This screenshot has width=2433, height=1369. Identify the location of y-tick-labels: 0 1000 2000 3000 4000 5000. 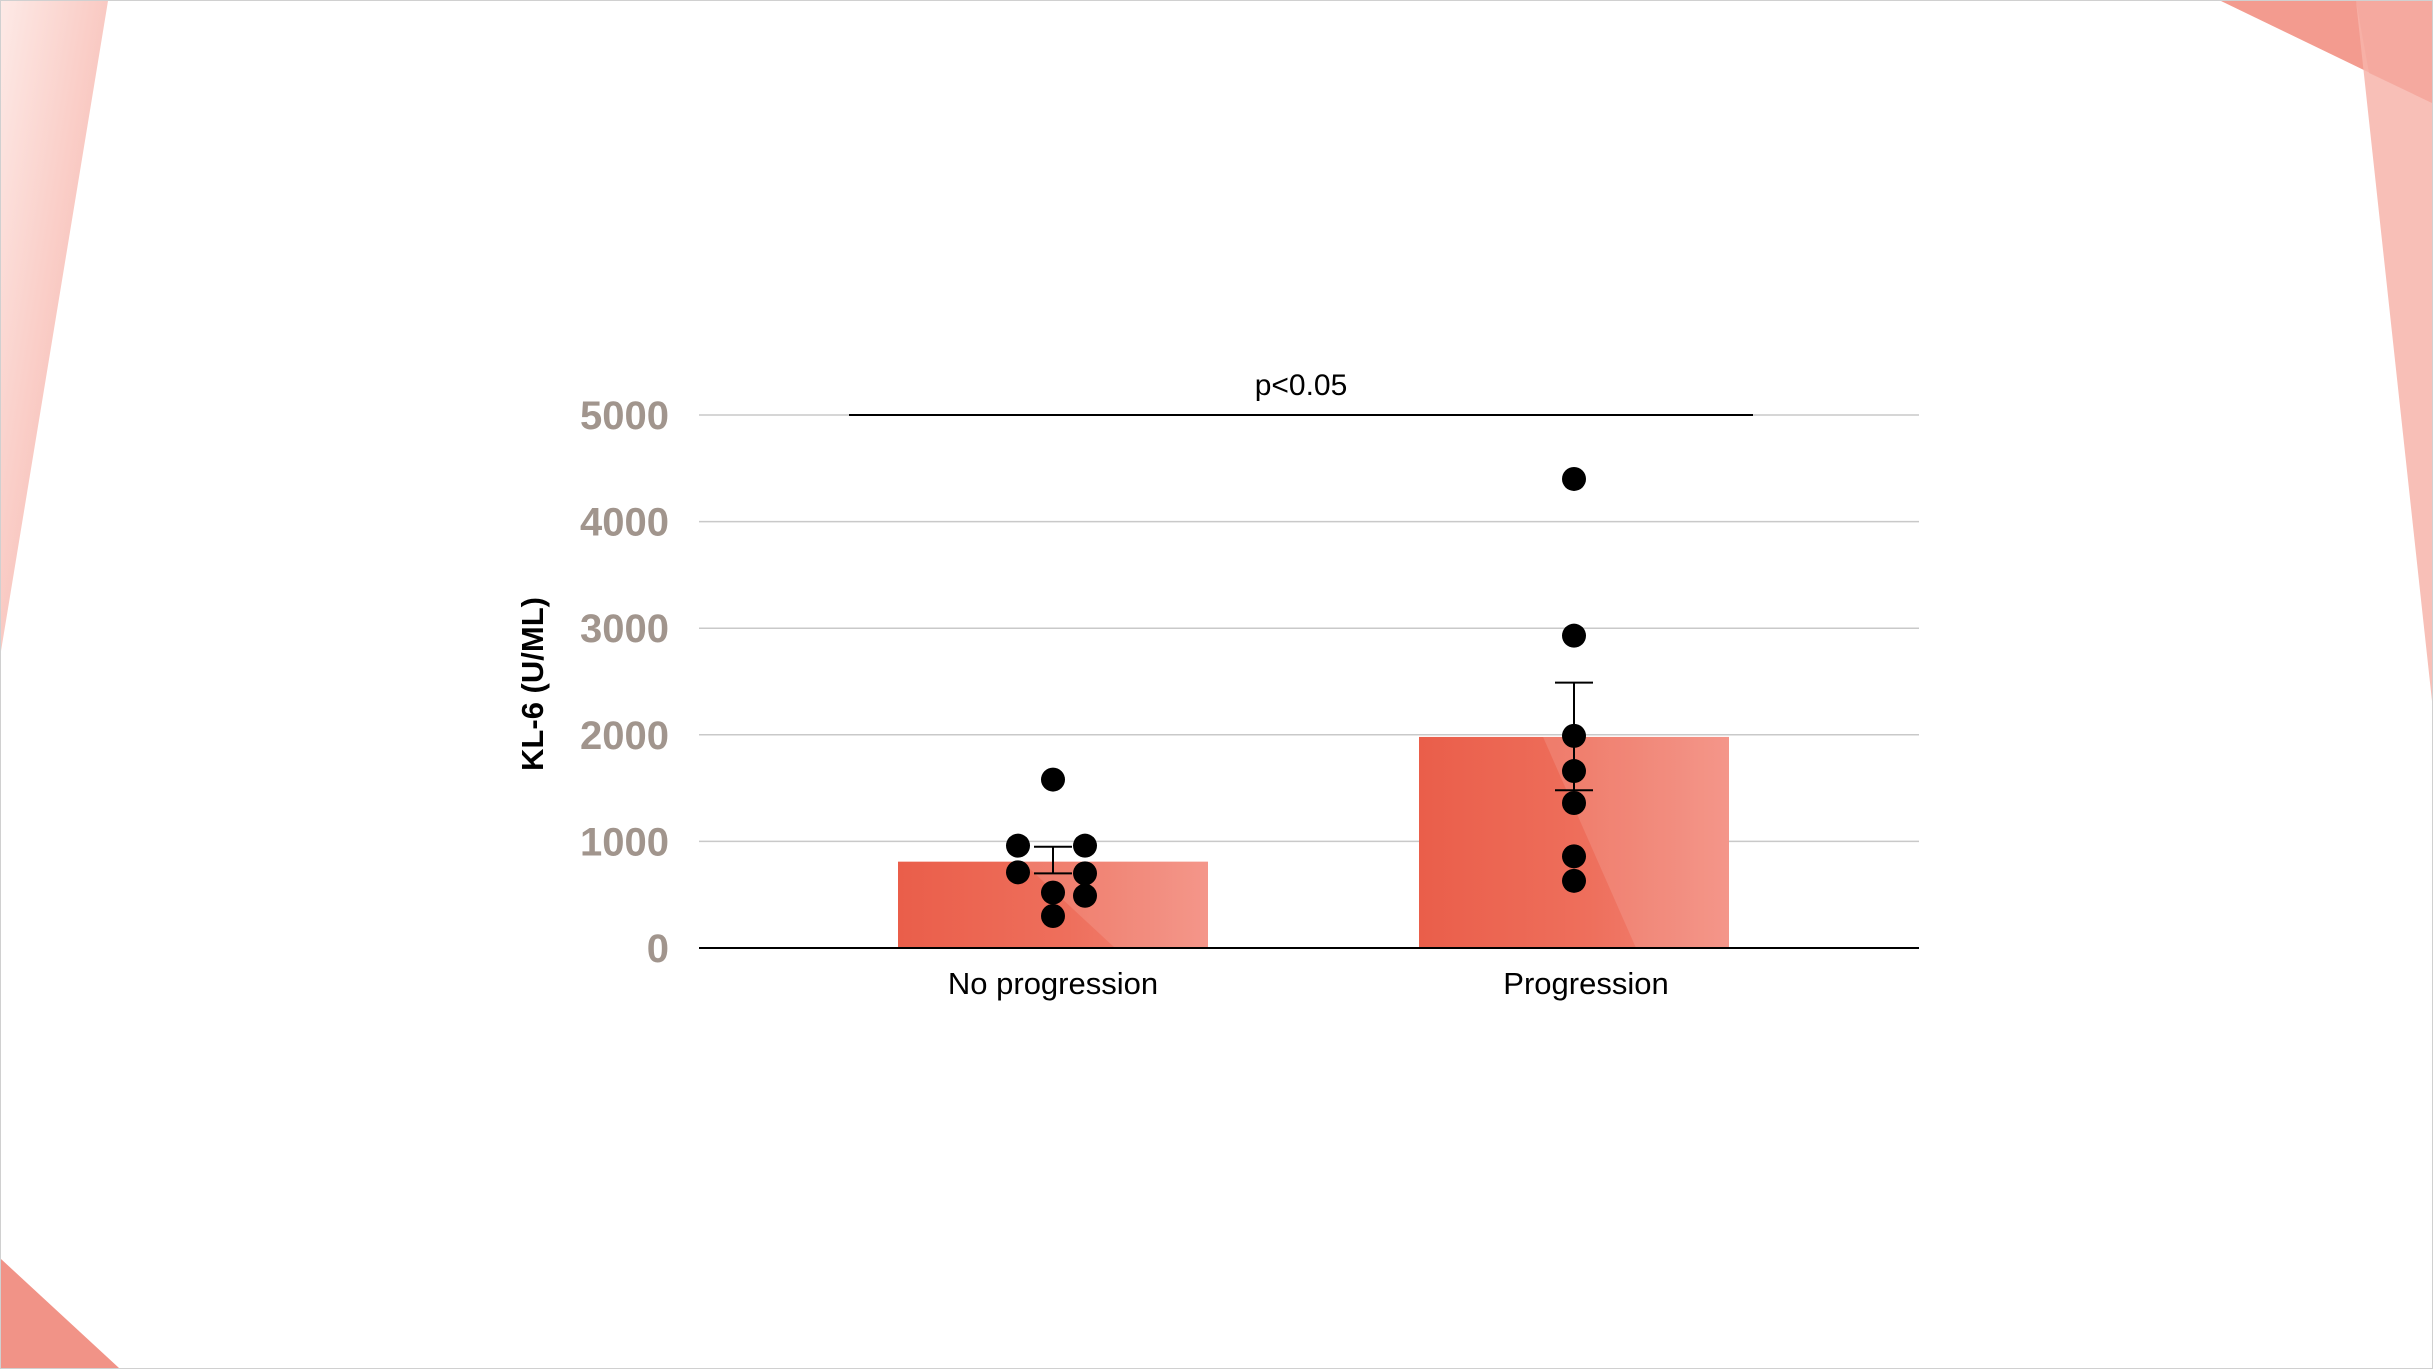
(624, 682).